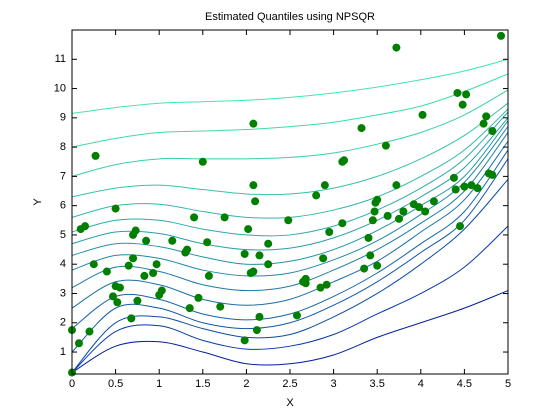 Image resolution: width=560 pixels, height=420 pixels. What do you see at coordinates (334, 384) in the screenshot?
I see `x-tick-label: 3` at bounding box center [334, 384].